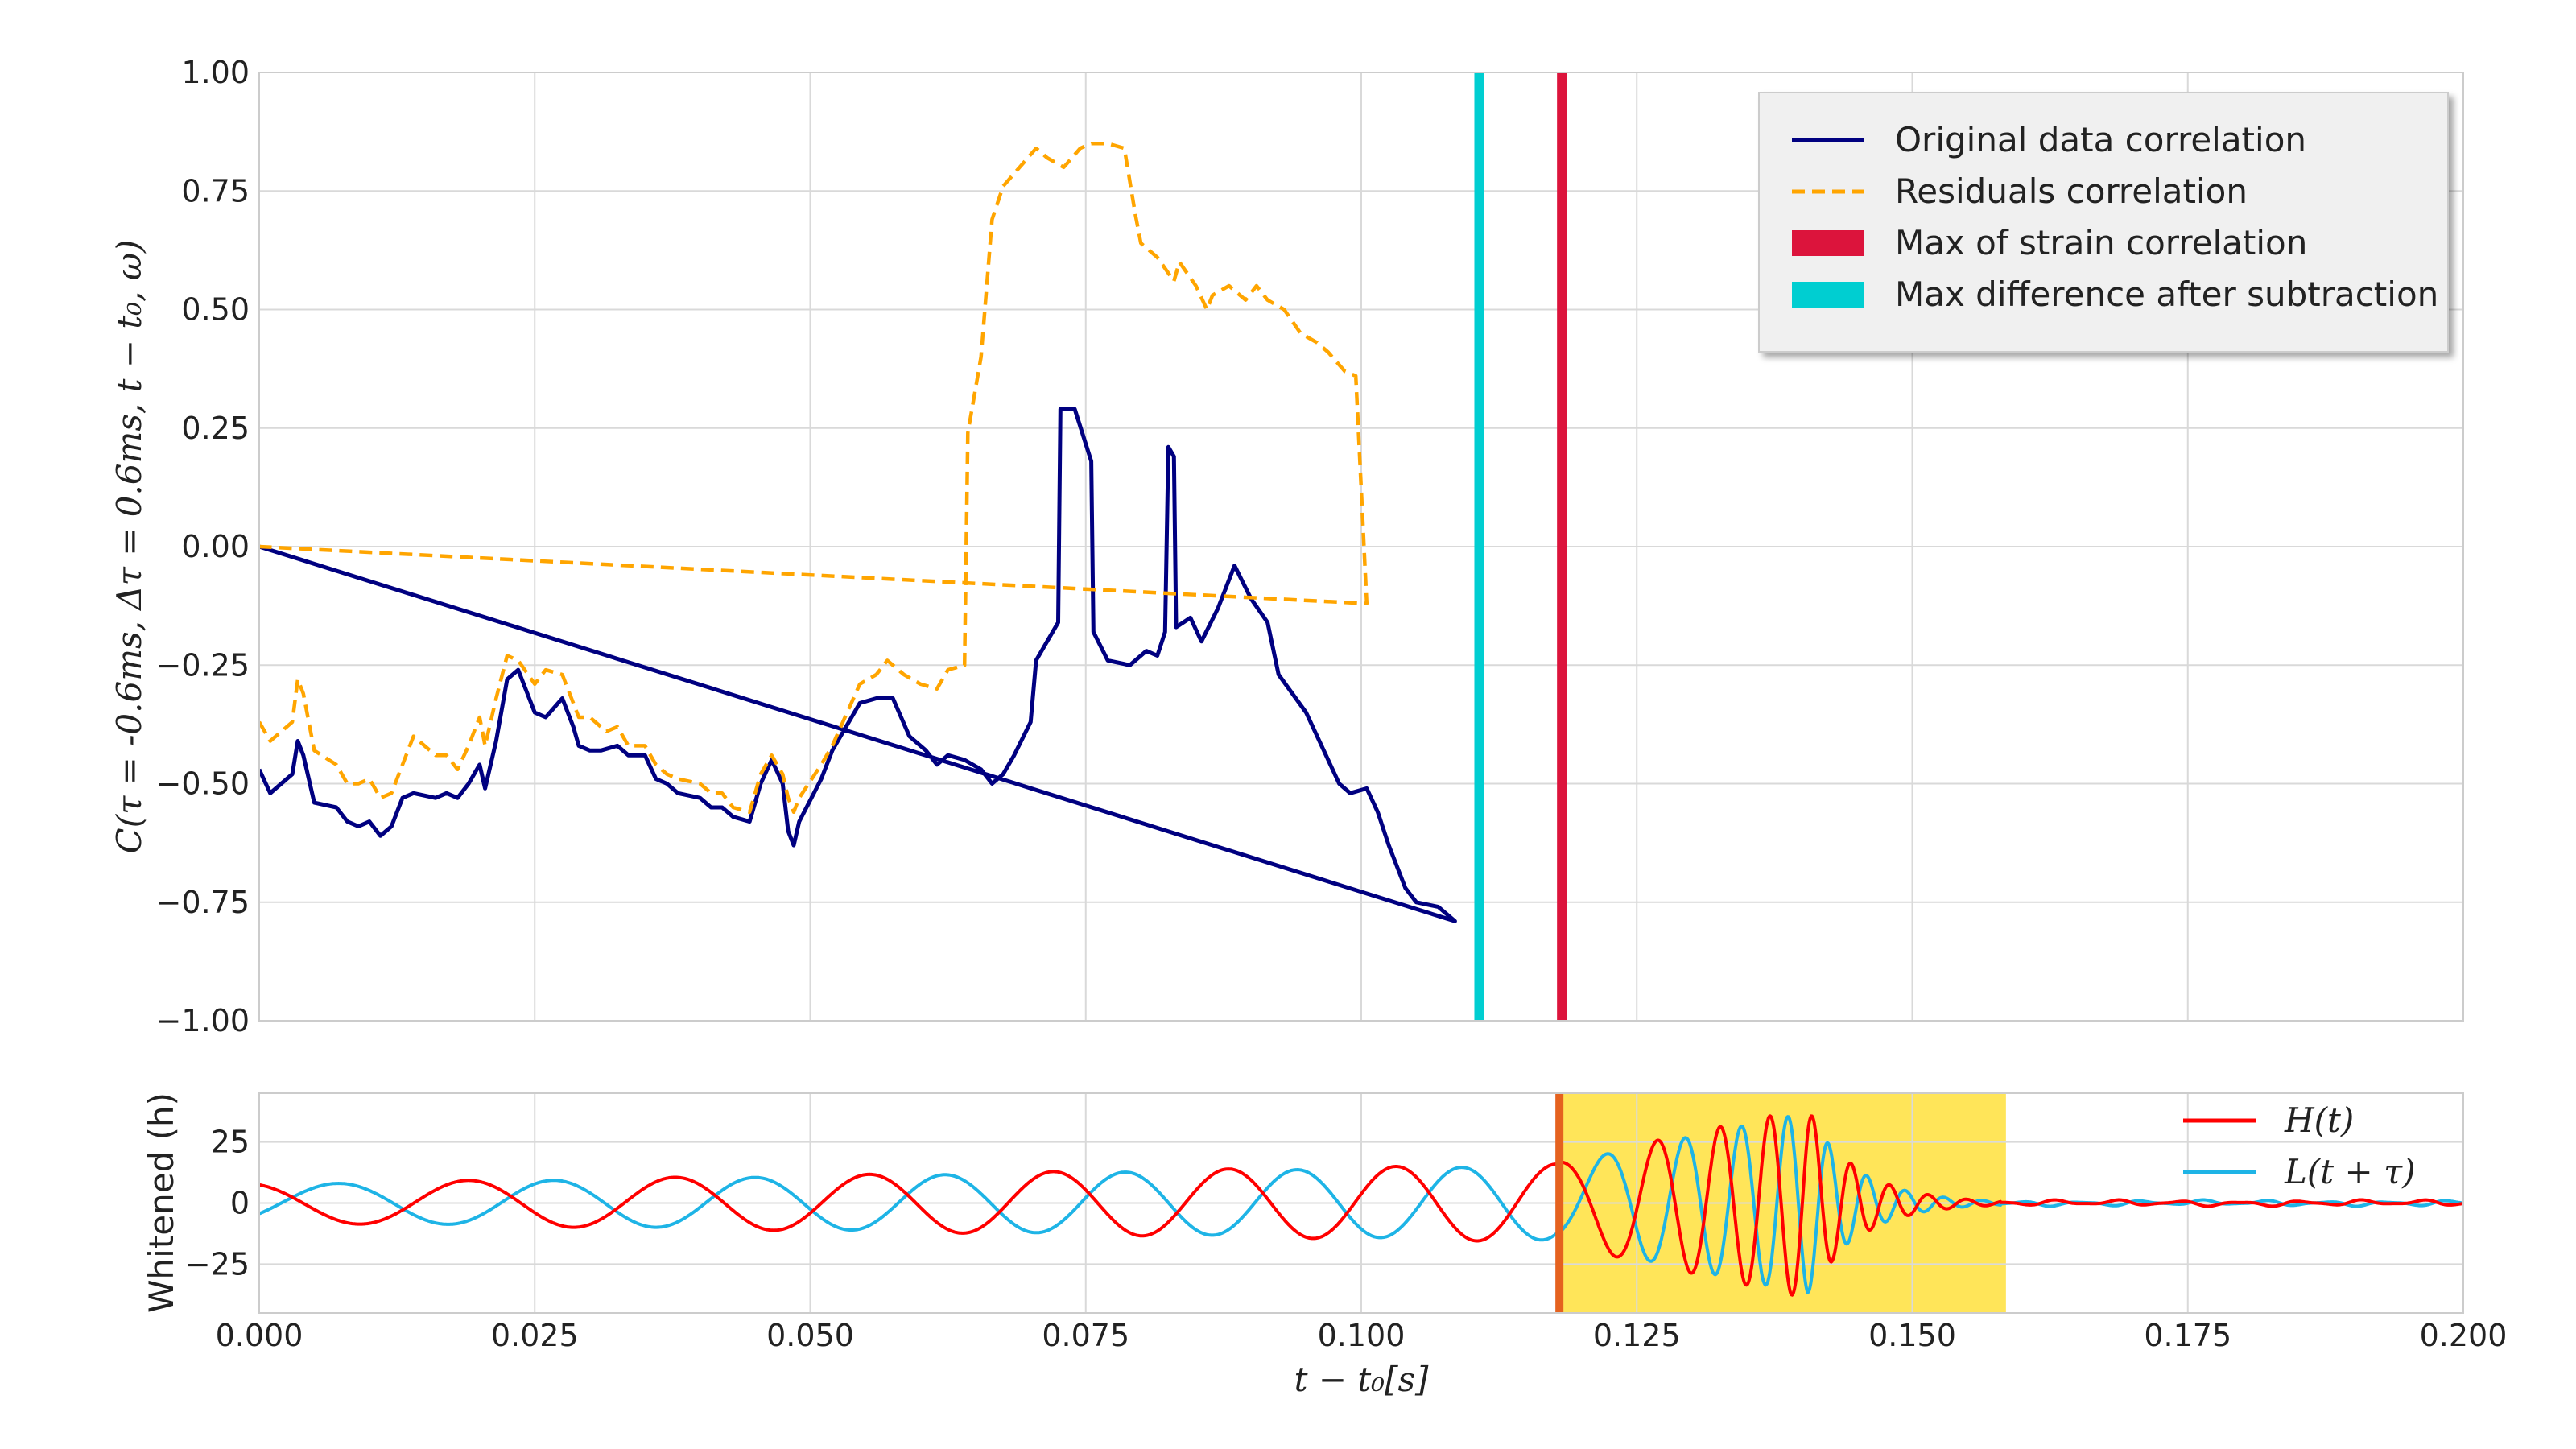 The width and height of the screenshot is (2576, 1449). Describe the element at coordinates (2100, 139) in the screenshot. I see `legend-label: Original data correlation` at that location.